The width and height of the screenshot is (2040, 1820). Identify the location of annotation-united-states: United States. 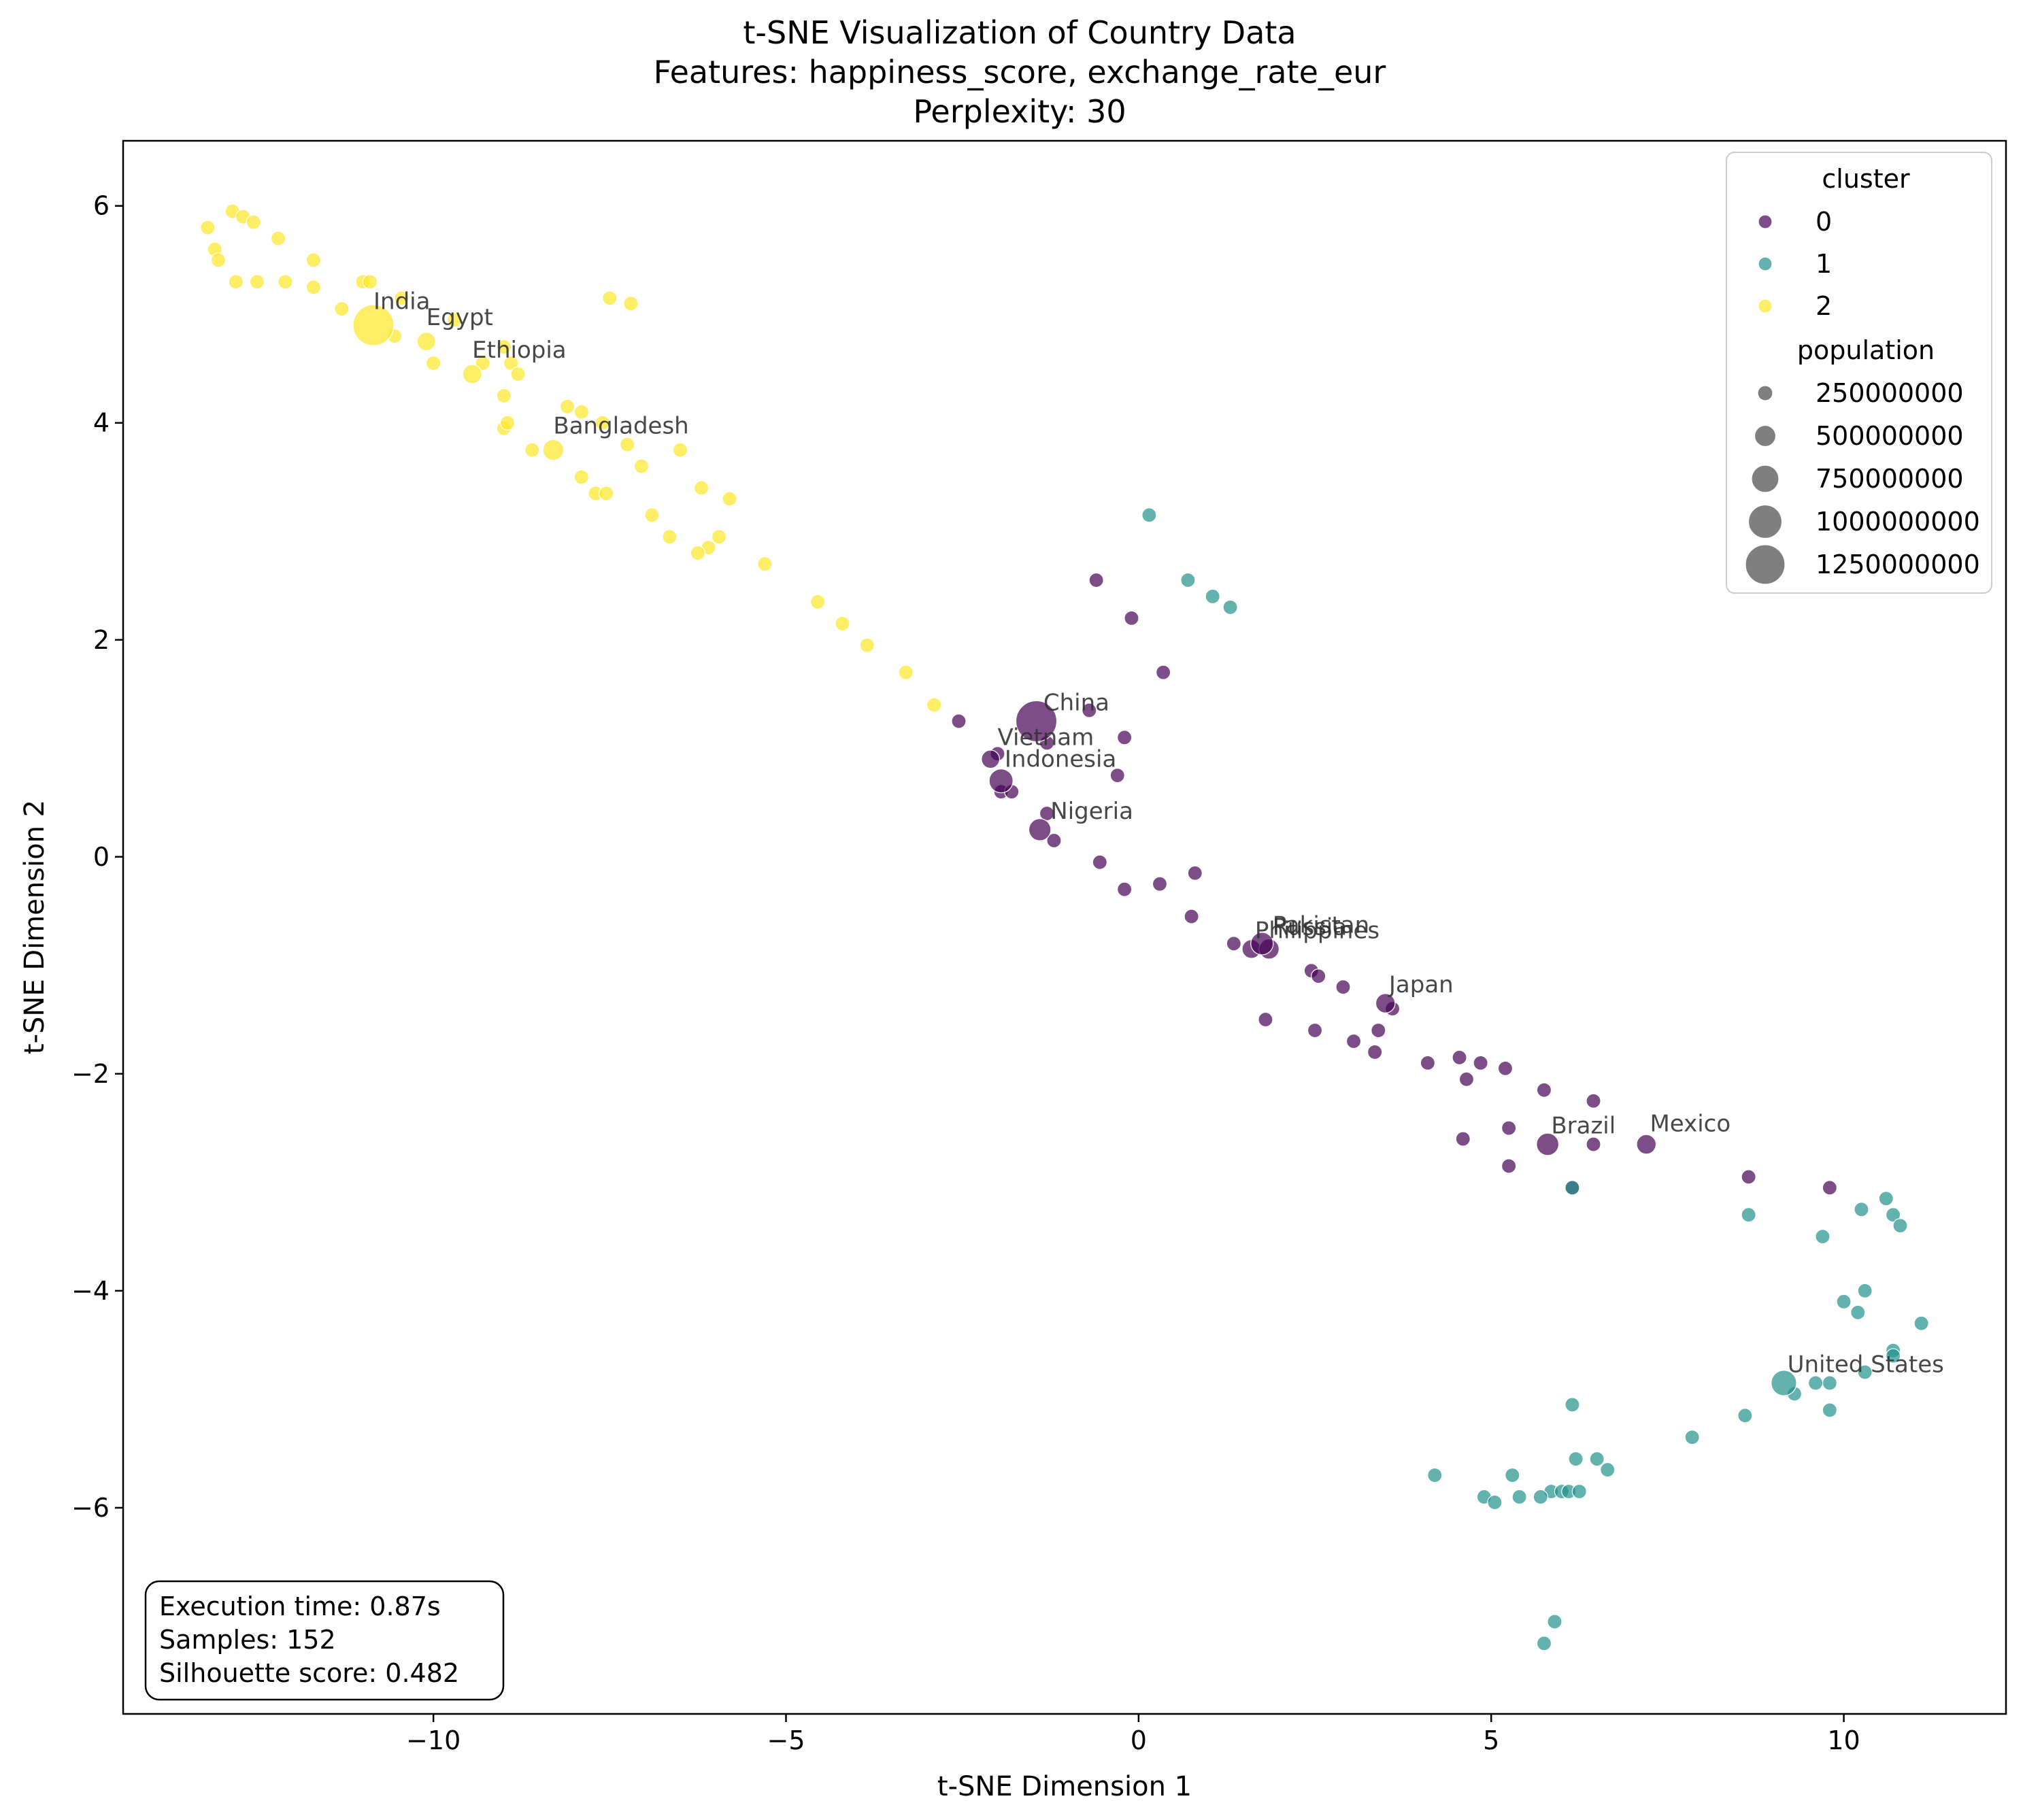
(1866, 1365).